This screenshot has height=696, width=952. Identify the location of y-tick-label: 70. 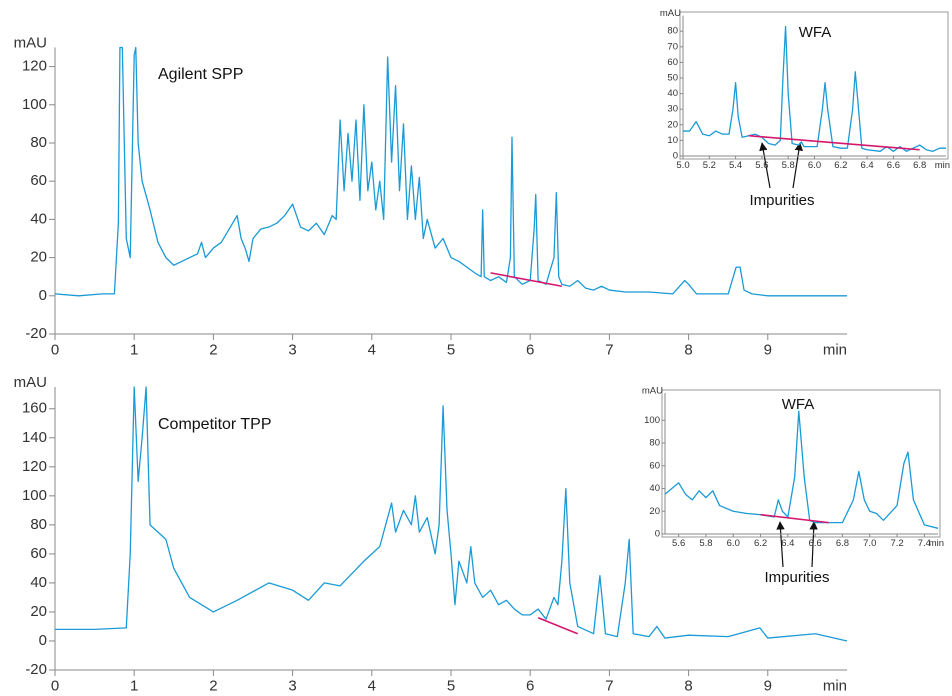
(672, 46).